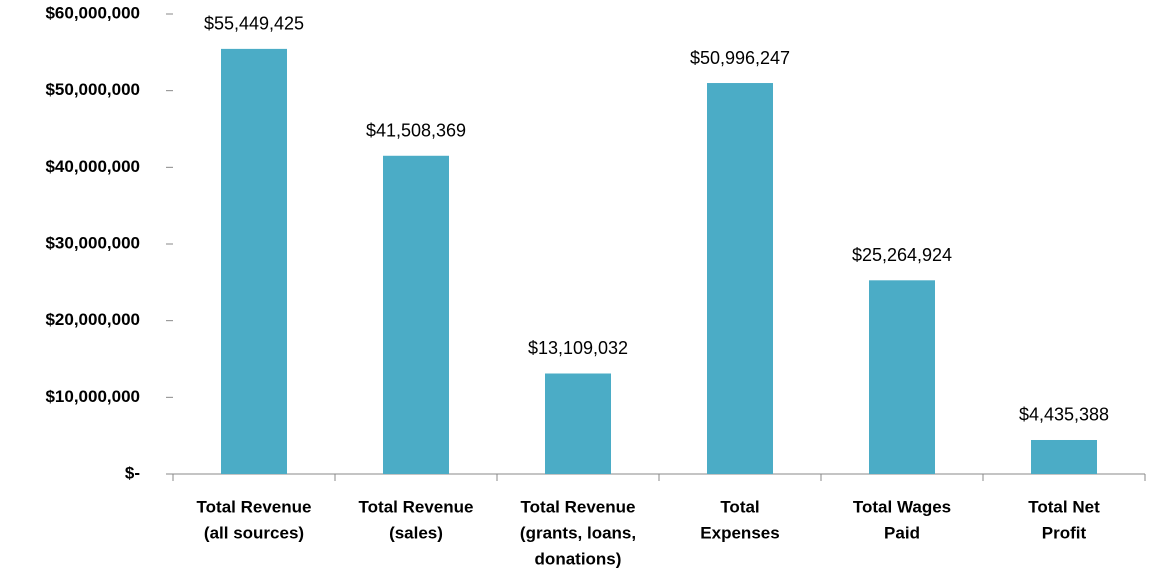 The image size is (1151, 586). I want to click on y-tick-label: $40,000,000, so click(92, 166).